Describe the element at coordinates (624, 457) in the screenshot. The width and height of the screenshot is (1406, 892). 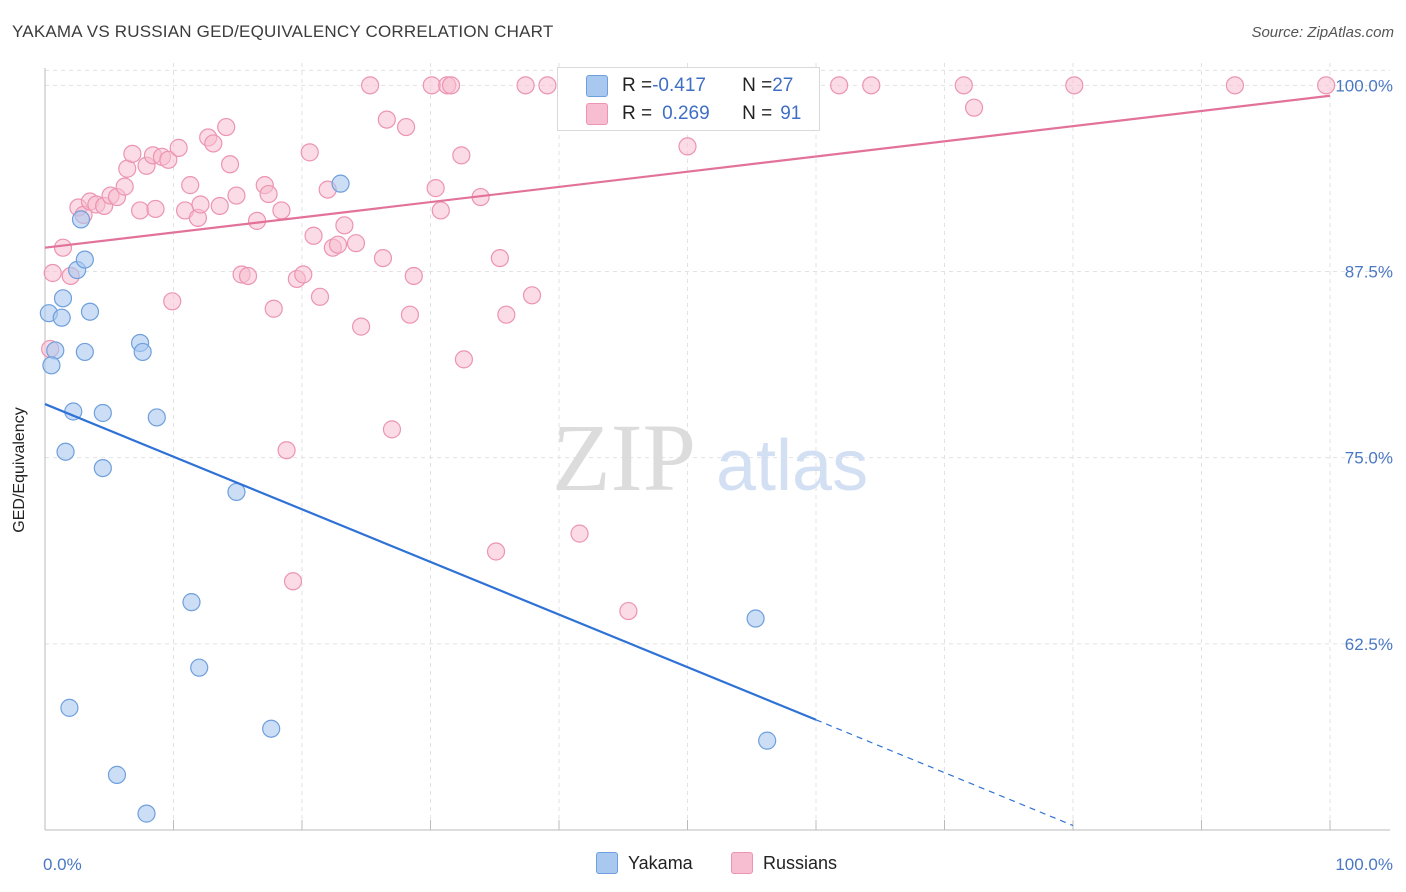
I see `watermark-zip: ZIP` at that location.